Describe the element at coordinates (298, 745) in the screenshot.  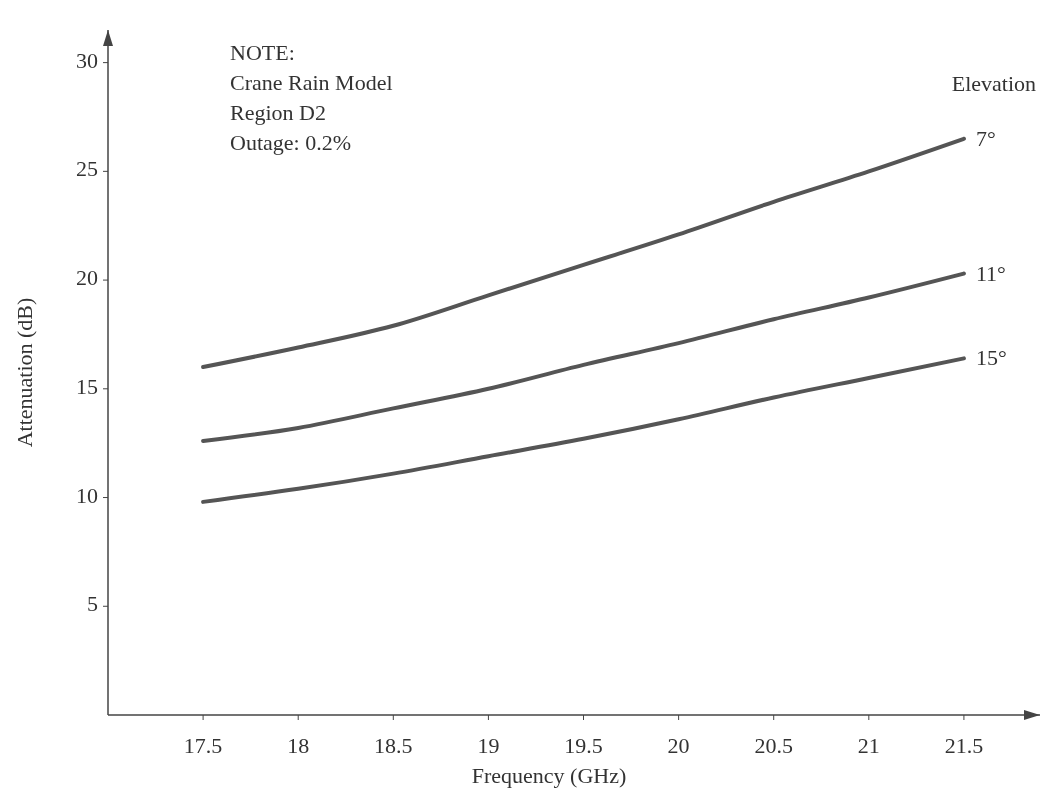
I see `x-tick-label: 18` at that location.